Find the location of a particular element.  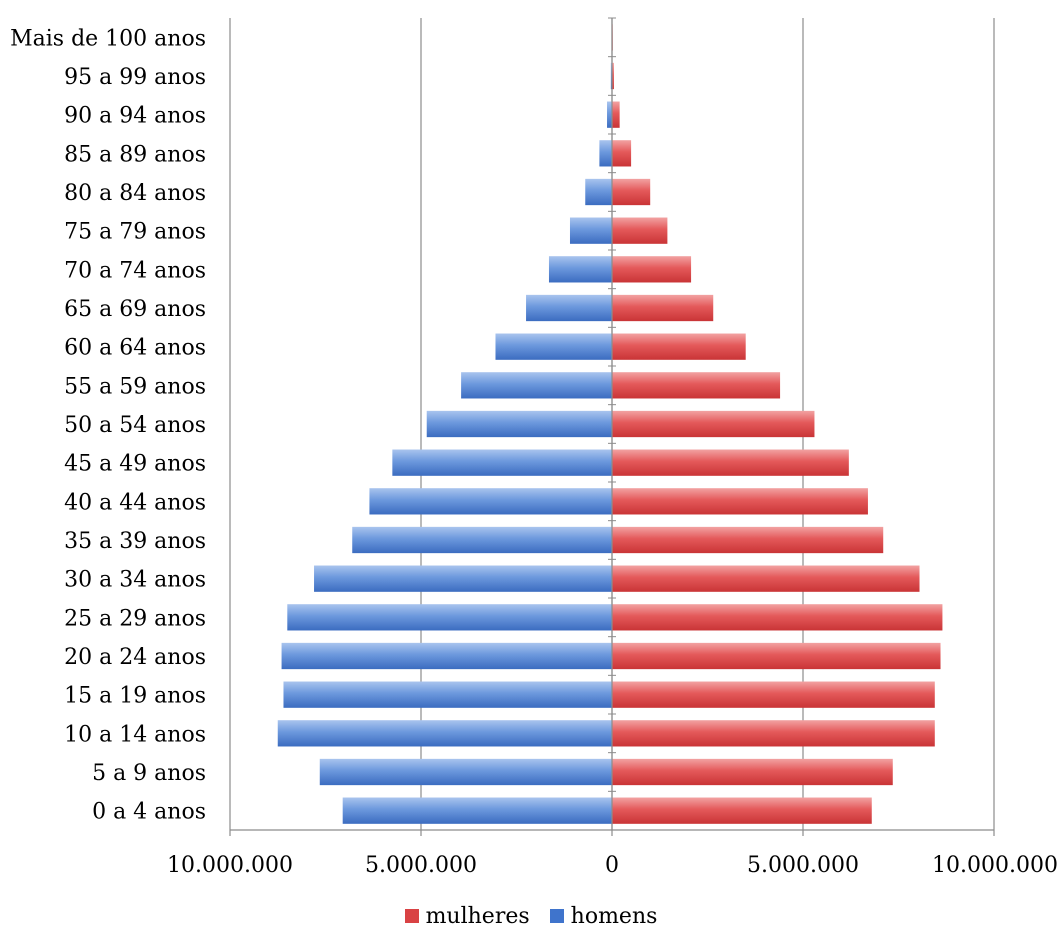

legend-label-mulheres: mulheres is located at coordinates (477, 916).